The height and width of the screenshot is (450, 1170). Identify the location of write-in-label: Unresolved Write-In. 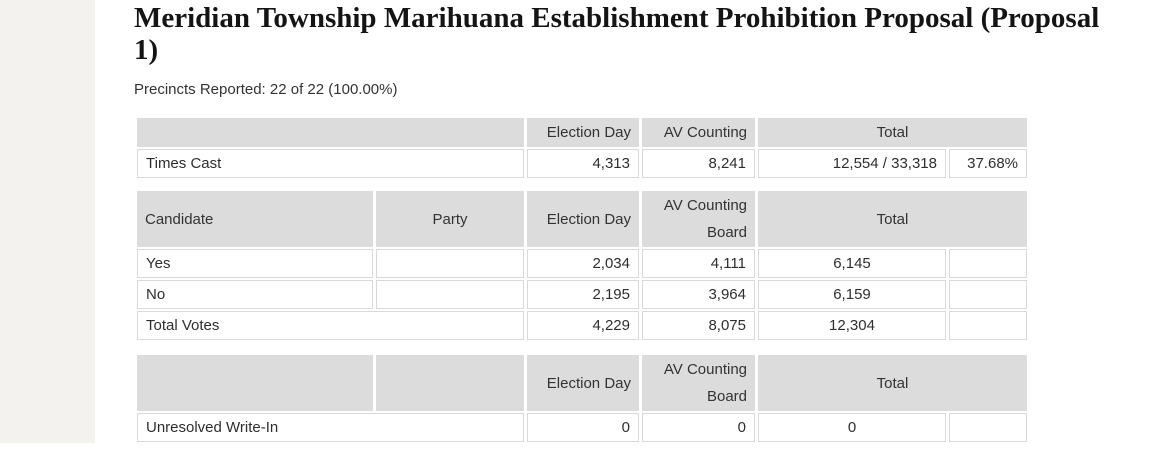
(330, 427).